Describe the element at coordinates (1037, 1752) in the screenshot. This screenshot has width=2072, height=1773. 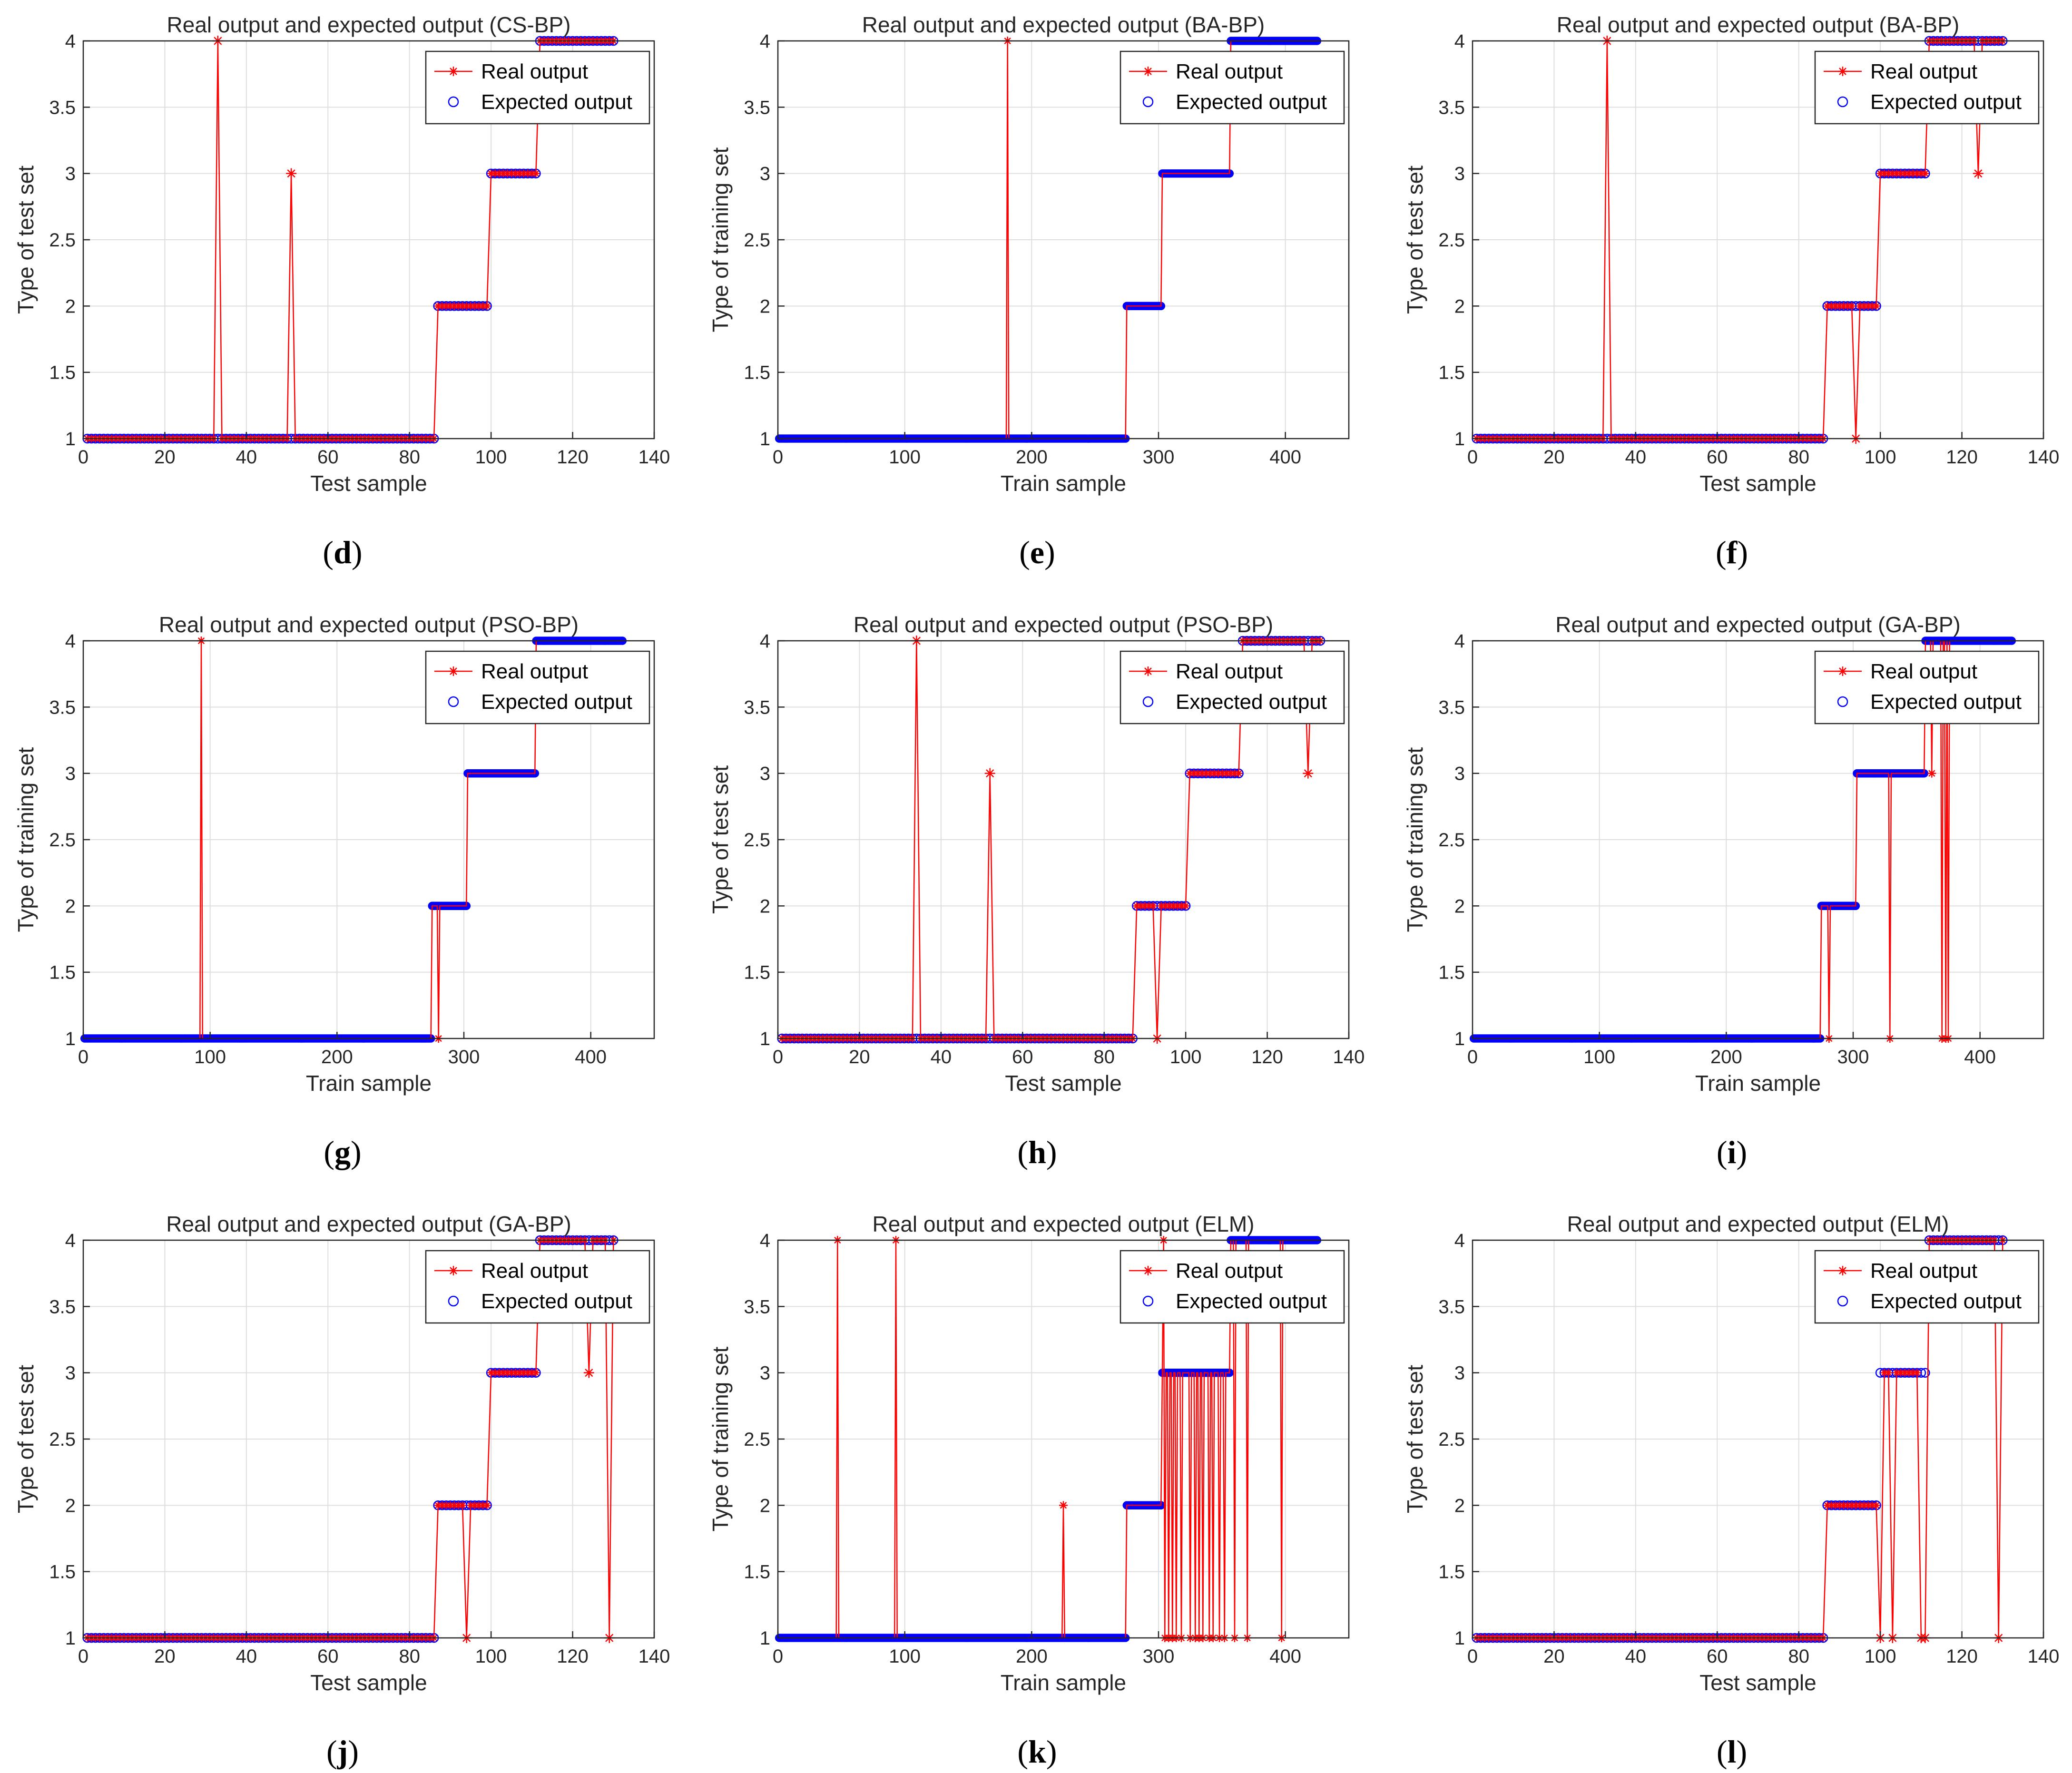
I see `caption-letter: k` at that location.